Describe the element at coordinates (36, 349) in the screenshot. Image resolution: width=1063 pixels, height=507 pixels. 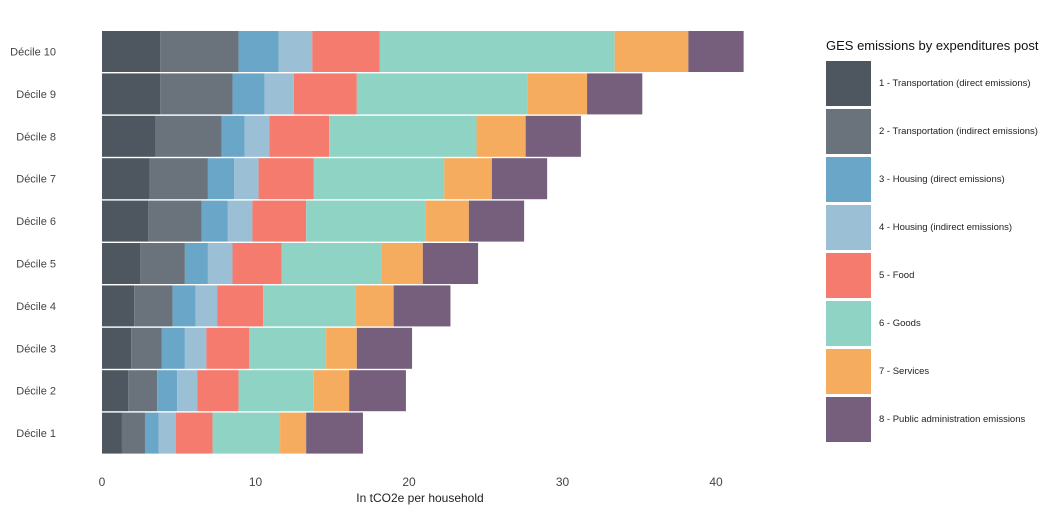
I see `category-label: Décile 3` at that location.